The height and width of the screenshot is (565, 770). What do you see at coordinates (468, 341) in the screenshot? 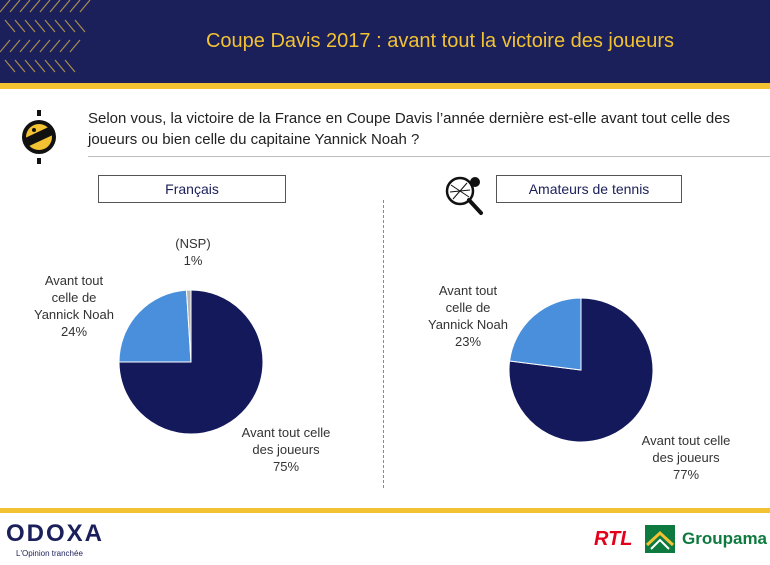
I see `label-value: 23%` at bounding box center [468, 341].